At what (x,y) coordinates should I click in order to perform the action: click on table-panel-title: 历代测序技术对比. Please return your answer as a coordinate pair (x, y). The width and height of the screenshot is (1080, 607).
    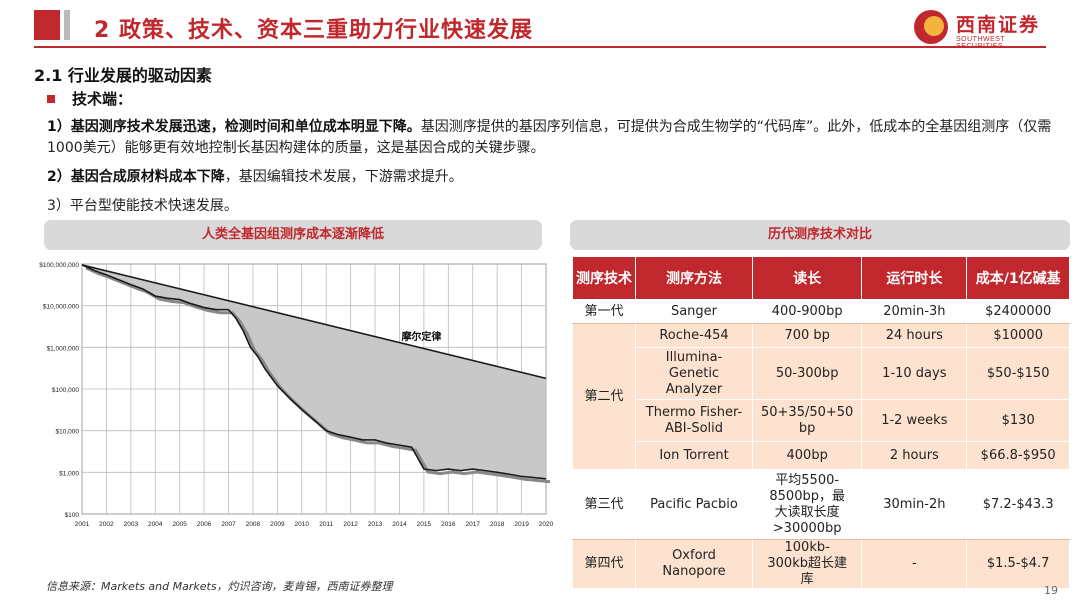
    Looking at the image, I should click on (820, 235).